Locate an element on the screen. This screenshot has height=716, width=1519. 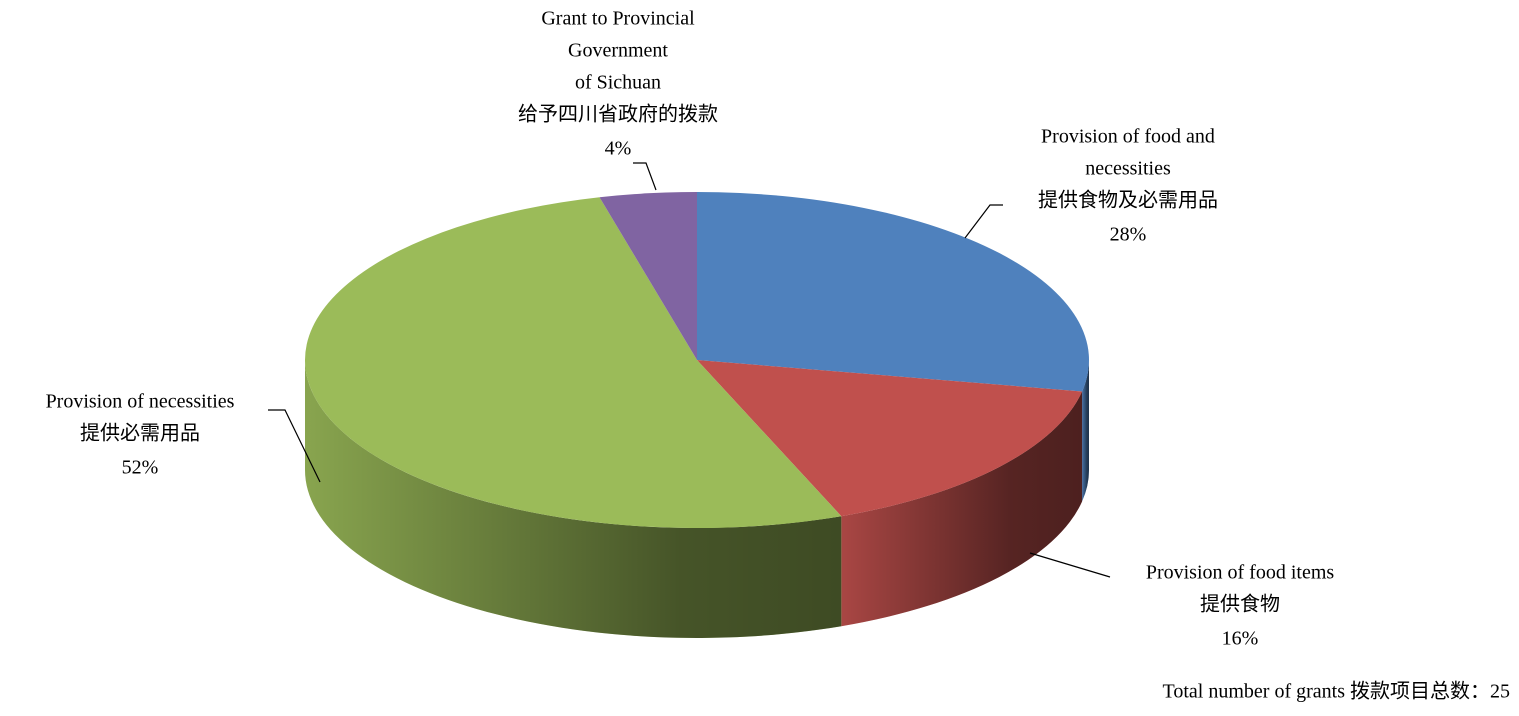
value-label: 28% is located at coordinates (1128, 235).